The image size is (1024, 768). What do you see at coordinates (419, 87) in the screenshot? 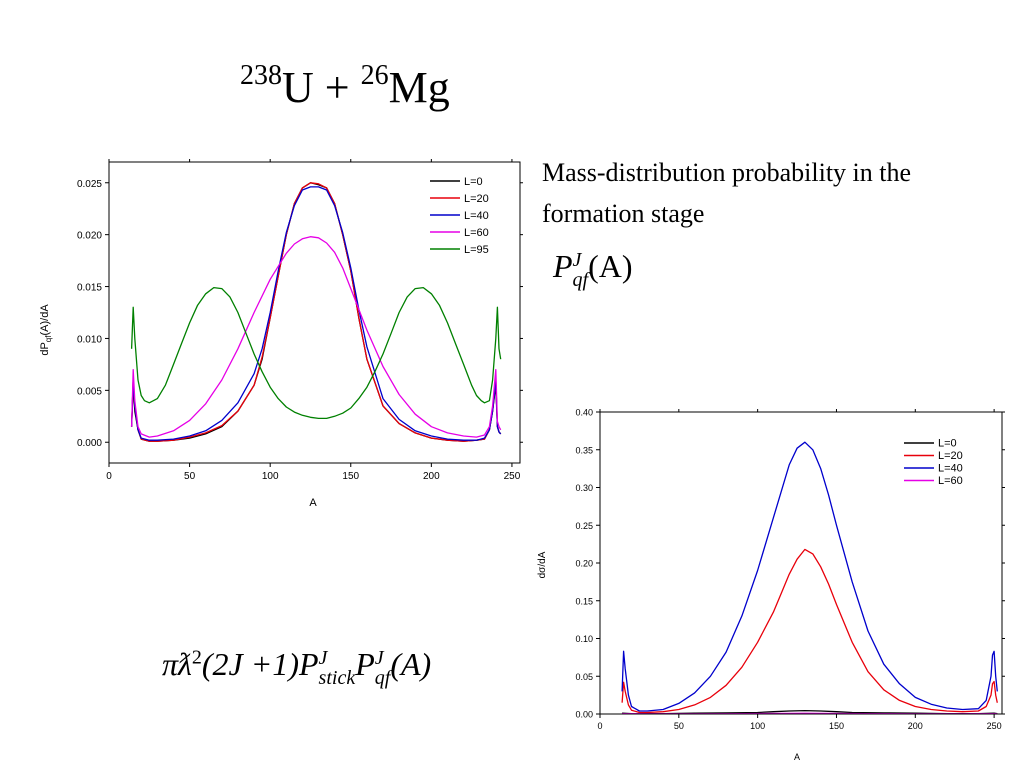
I see `title-element-2: Mg` at bounding box center [419, 87].